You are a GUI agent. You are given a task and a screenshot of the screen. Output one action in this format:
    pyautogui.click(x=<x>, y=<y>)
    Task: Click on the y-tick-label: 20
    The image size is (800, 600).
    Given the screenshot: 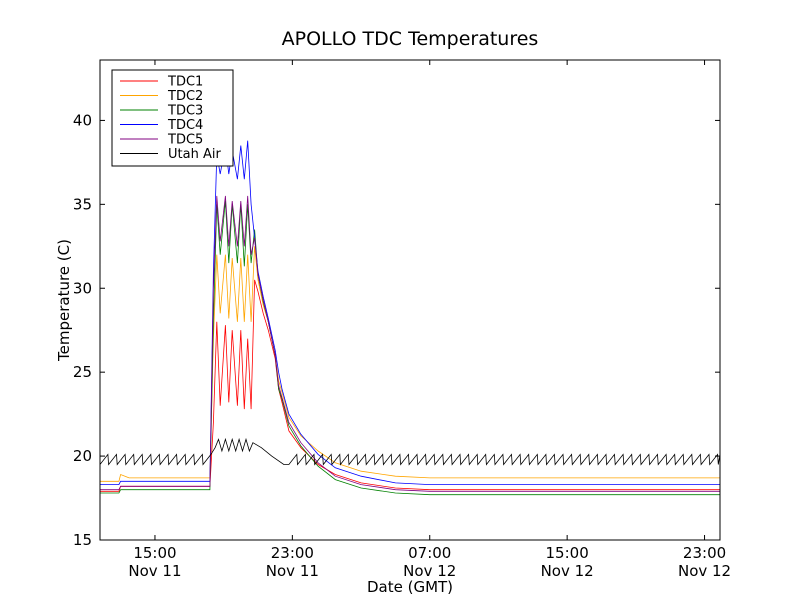 What is the action you would take?
    pyautogui.click(x=82, y=456)
    